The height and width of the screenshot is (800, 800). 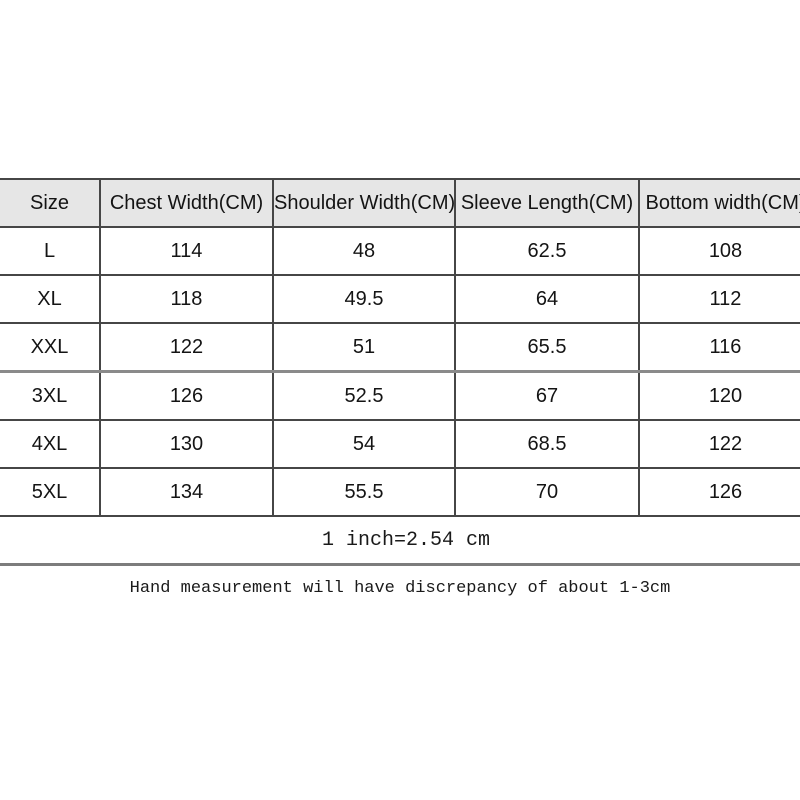 What do you see at coordinates (50, 203) in the screenshot?
I see `column-header-size: Size` at bounding box center [50, 203].